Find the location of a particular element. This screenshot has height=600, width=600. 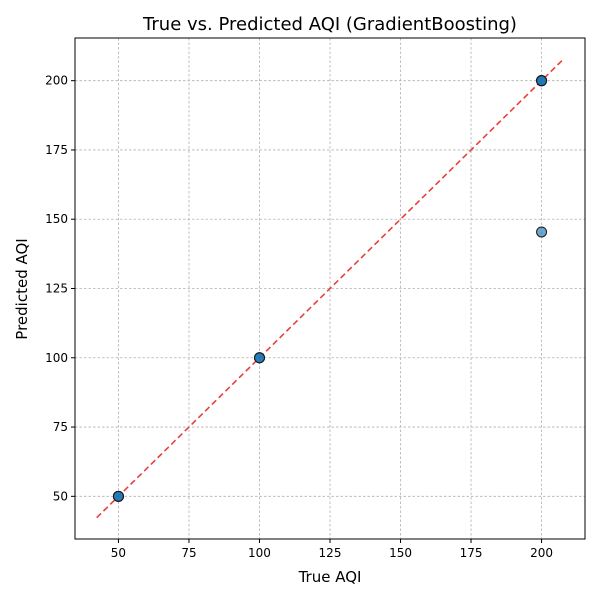

x-tick-label: 200 is located at coordinates (541, 553).